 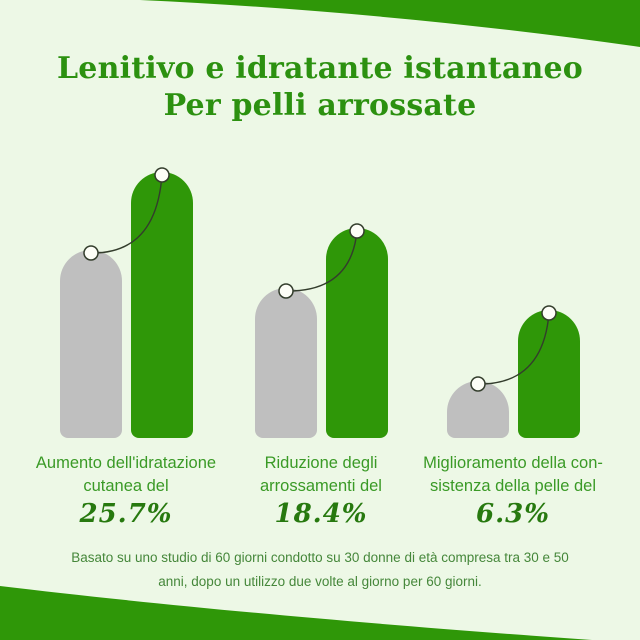 I want to click on category-label: Riduzione degli, so click(x=321, y=463).